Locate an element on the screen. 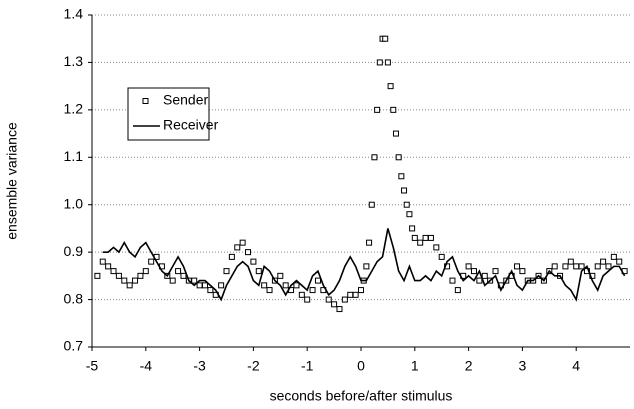  x-tick-label: -5 is located at coordinates (92, 366).